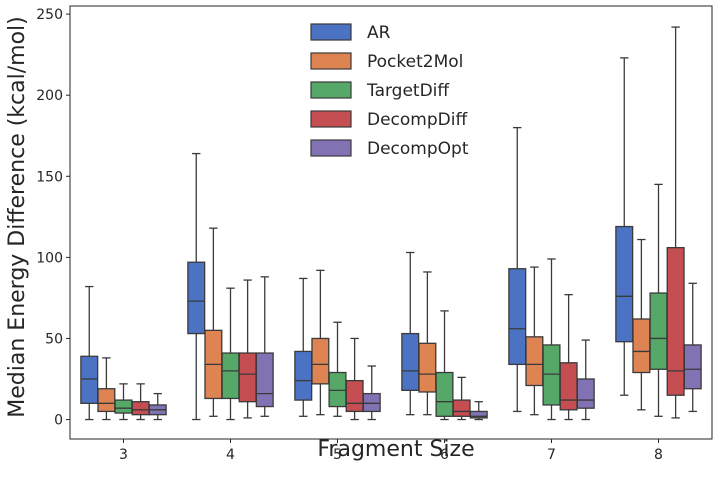 The width and height of the screenshot is (723, 486). I want to click on legend-entry-decompopt: DecompOpt, so click(389, 149).